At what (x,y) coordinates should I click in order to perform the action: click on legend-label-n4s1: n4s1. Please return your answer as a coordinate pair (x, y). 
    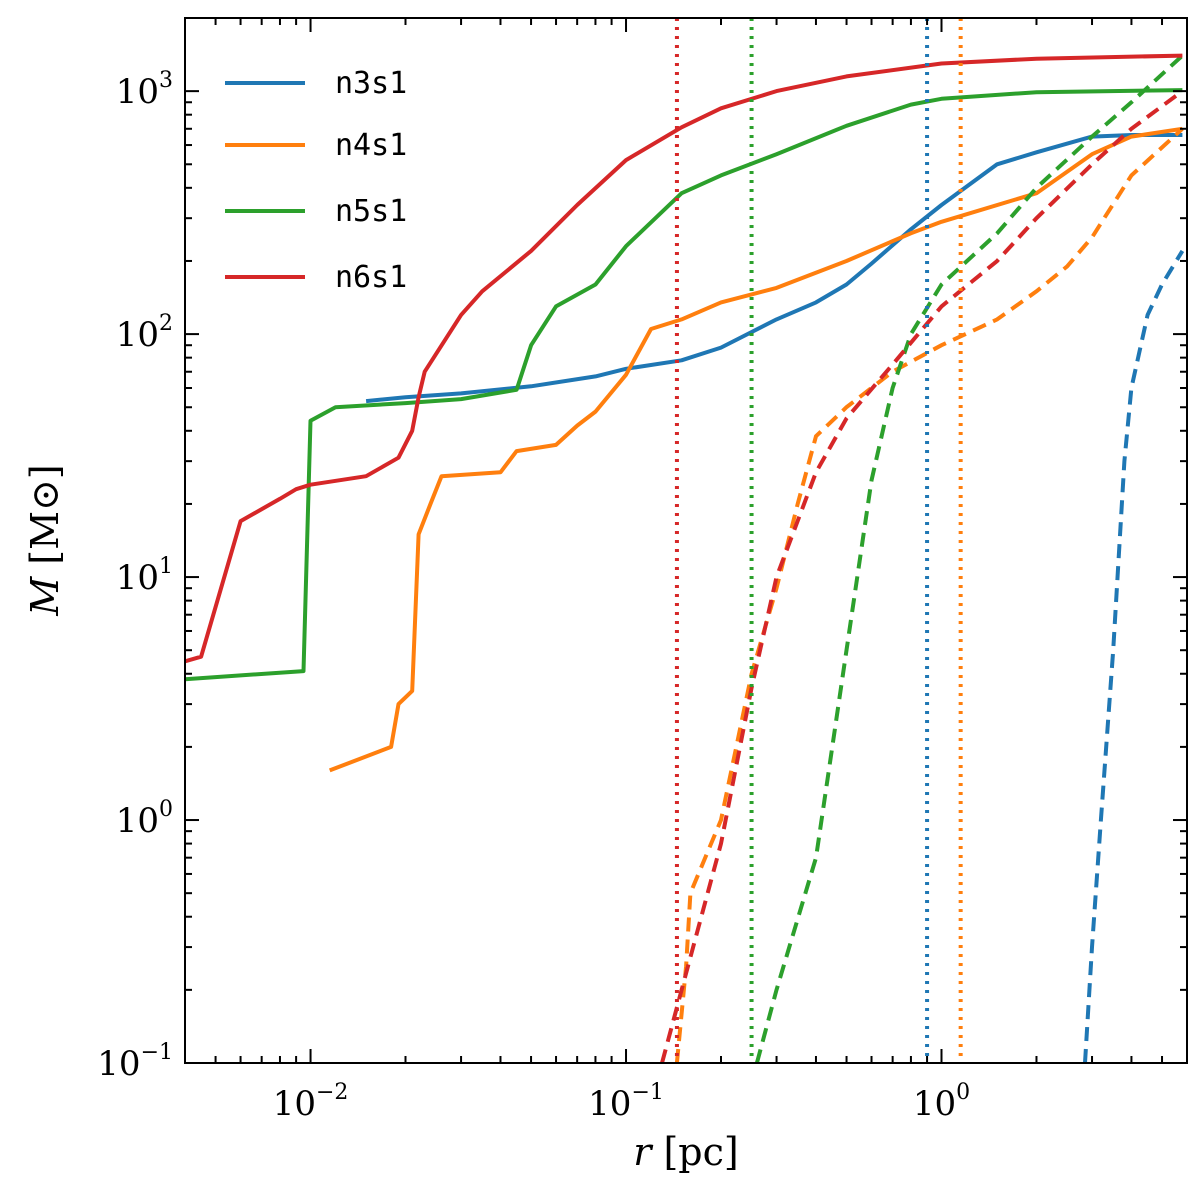
    Looking at the image, I should click on (371, 145).